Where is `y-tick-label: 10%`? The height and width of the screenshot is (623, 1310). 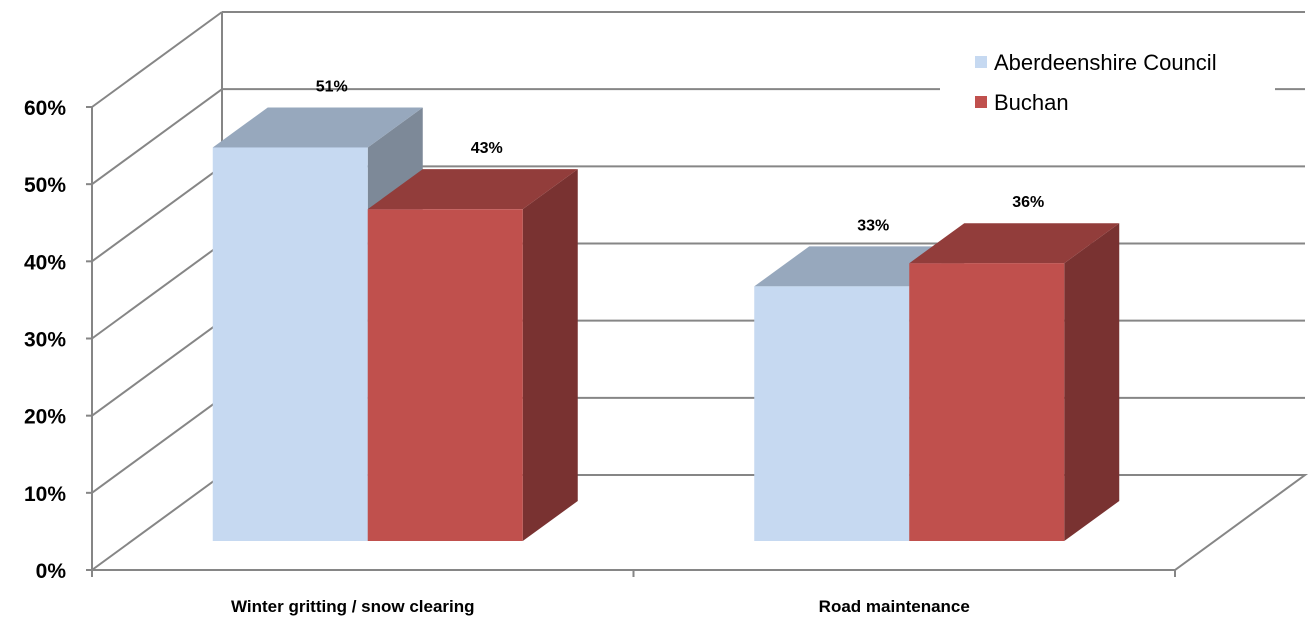 y-tick-label: 10% is located at coordinates (45, 494).